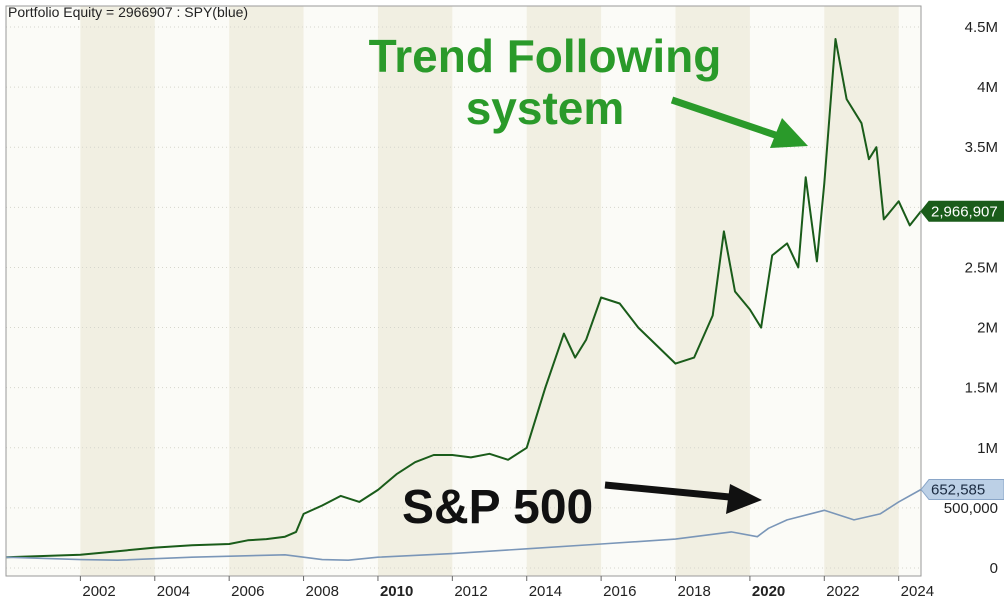 The image size is (1004, 609). I want to click on trend-annotation-line1: Trend Following, so click(545, 56).